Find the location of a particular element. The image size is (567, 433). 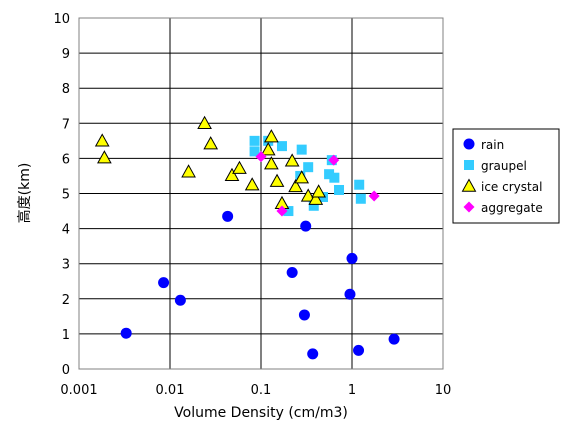

x-tick-label: 0.001 is located at coordinates (78, 390).